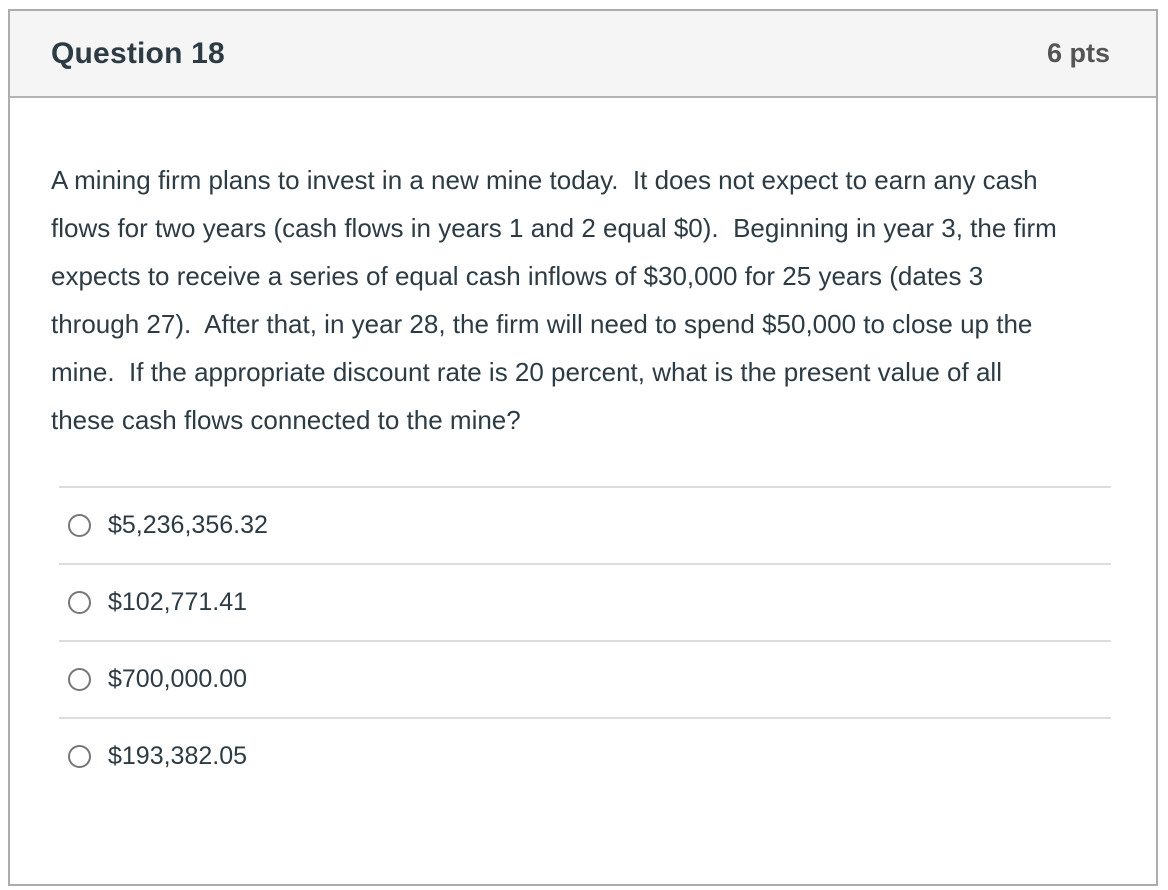  I want to click on answer-option-2: $102,771.41, so click(585, 601).